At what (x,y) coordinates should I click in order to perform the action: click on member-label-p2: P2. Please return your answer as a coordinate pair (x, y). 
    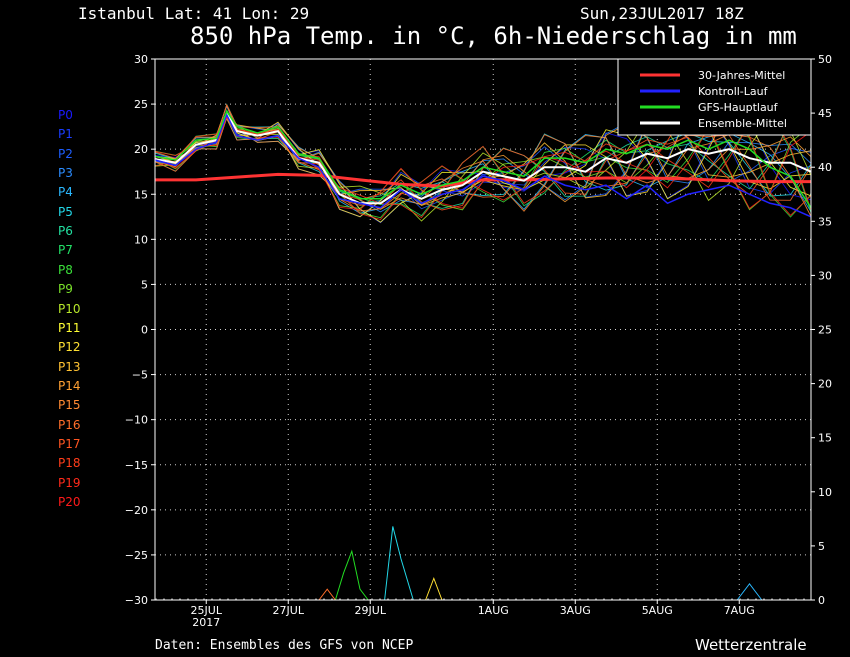
    Looking at the image, I should click on (65, 153).